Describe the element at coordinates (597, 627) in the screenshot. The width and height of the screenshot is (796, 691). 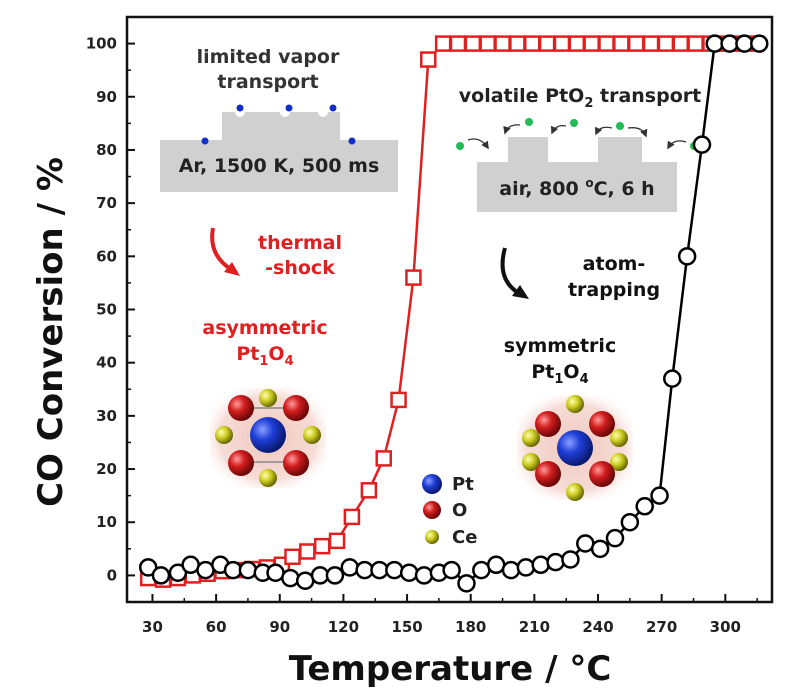
I see `x-tick-label: 240` at that location.